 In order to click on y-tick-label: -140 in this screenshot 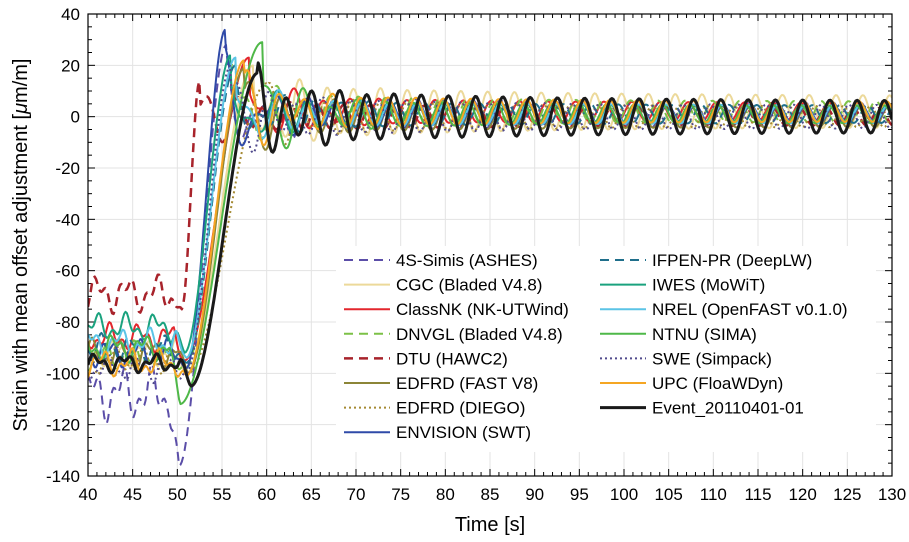, I will do `click(63, 476)`.